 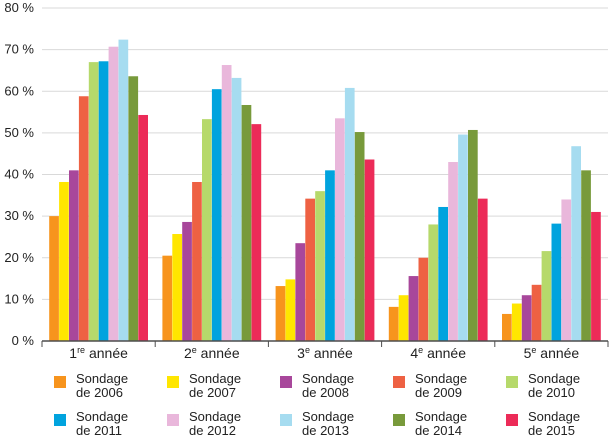 What do you see at coordinates (554, 423) in the screenshot?
I see `legend-label: Sondage de 2015` at bounding box center [554, 423].